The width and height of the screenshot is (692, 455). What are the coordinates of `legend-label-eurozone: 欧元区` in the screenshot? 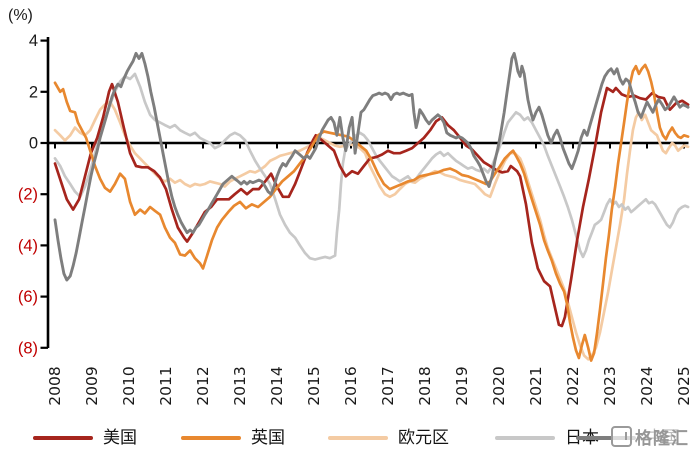 It's located at (423, 437).